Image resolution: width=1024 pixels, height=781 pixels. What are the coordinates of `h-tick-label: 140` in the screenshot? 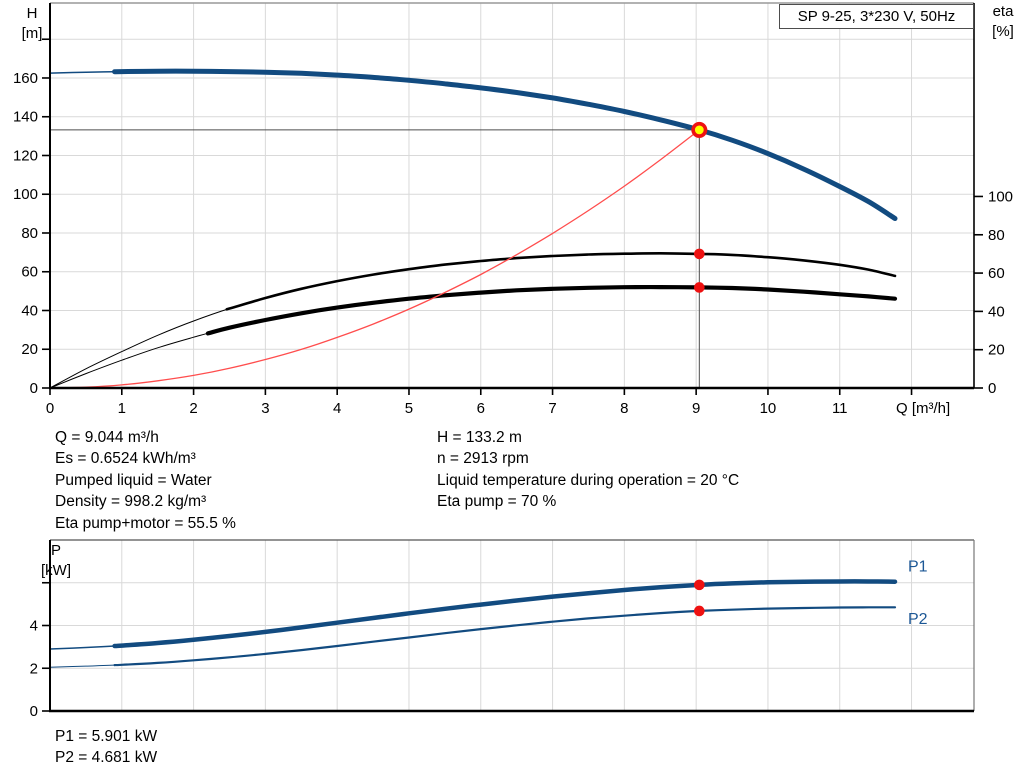 It's located at (25, 117).